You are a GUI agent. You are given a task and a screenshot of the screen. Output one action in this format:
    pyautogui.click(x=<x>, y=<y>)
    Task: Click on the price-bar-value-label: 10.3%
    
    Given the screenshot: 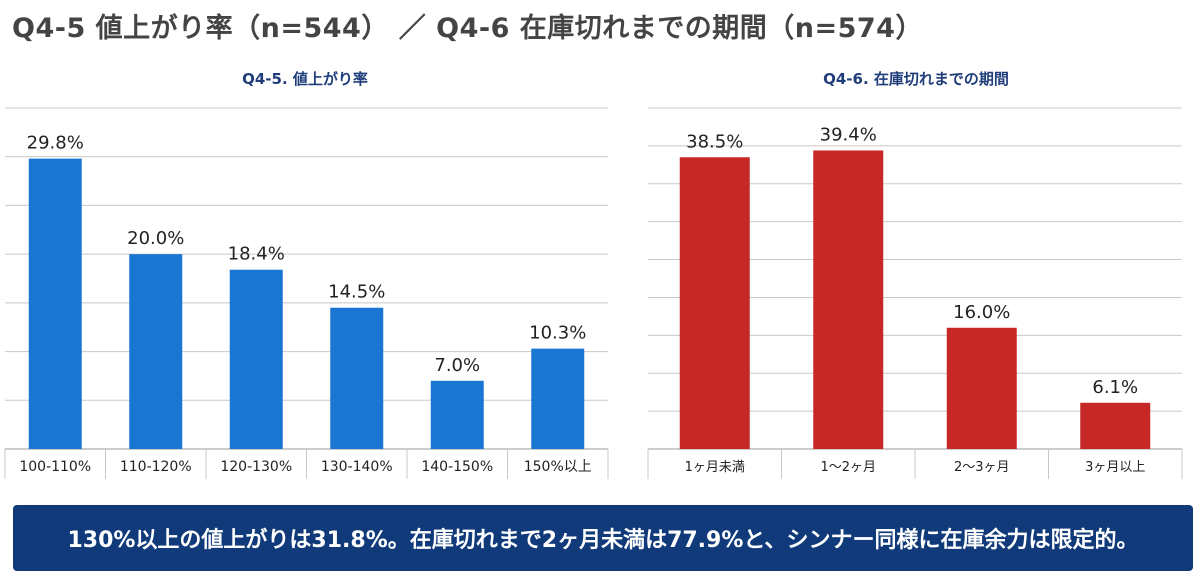 What is the action you would take?
    pyautogui.click(x=557, y=333)
    